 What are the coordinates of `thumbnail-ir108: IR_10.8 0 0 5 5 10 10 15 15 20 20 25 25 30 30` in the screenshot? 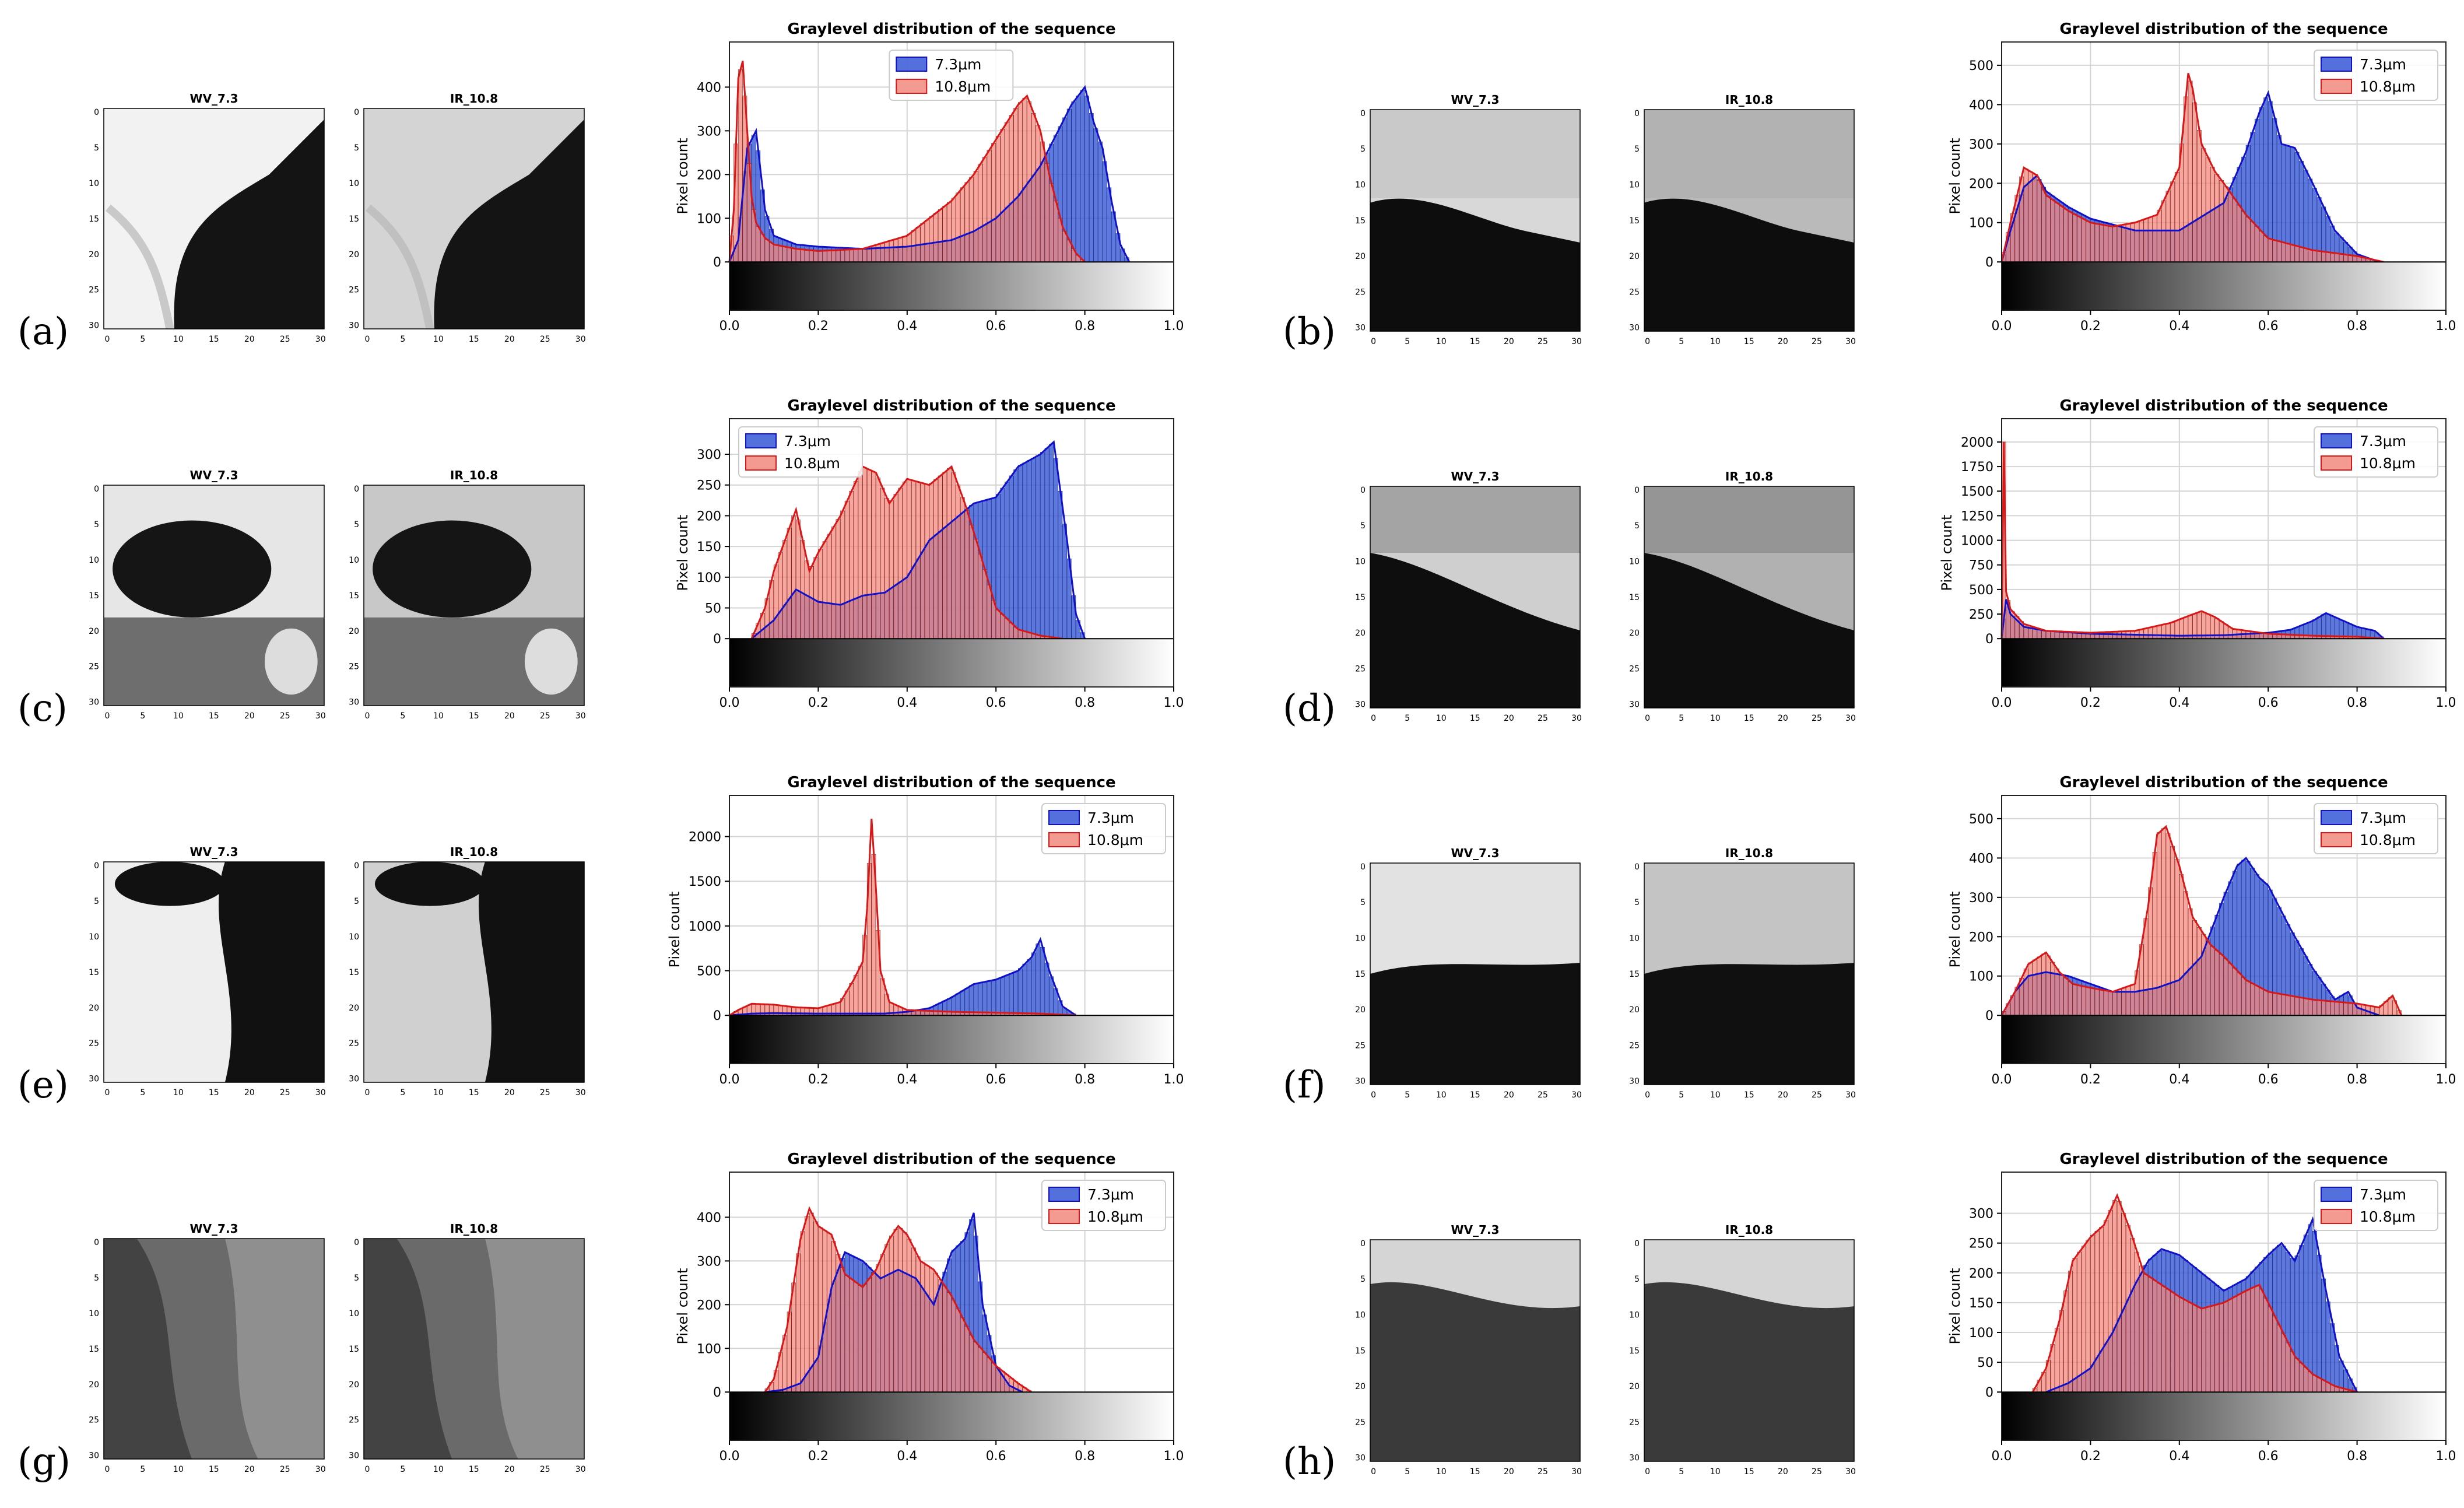 It's located at (467, 218).